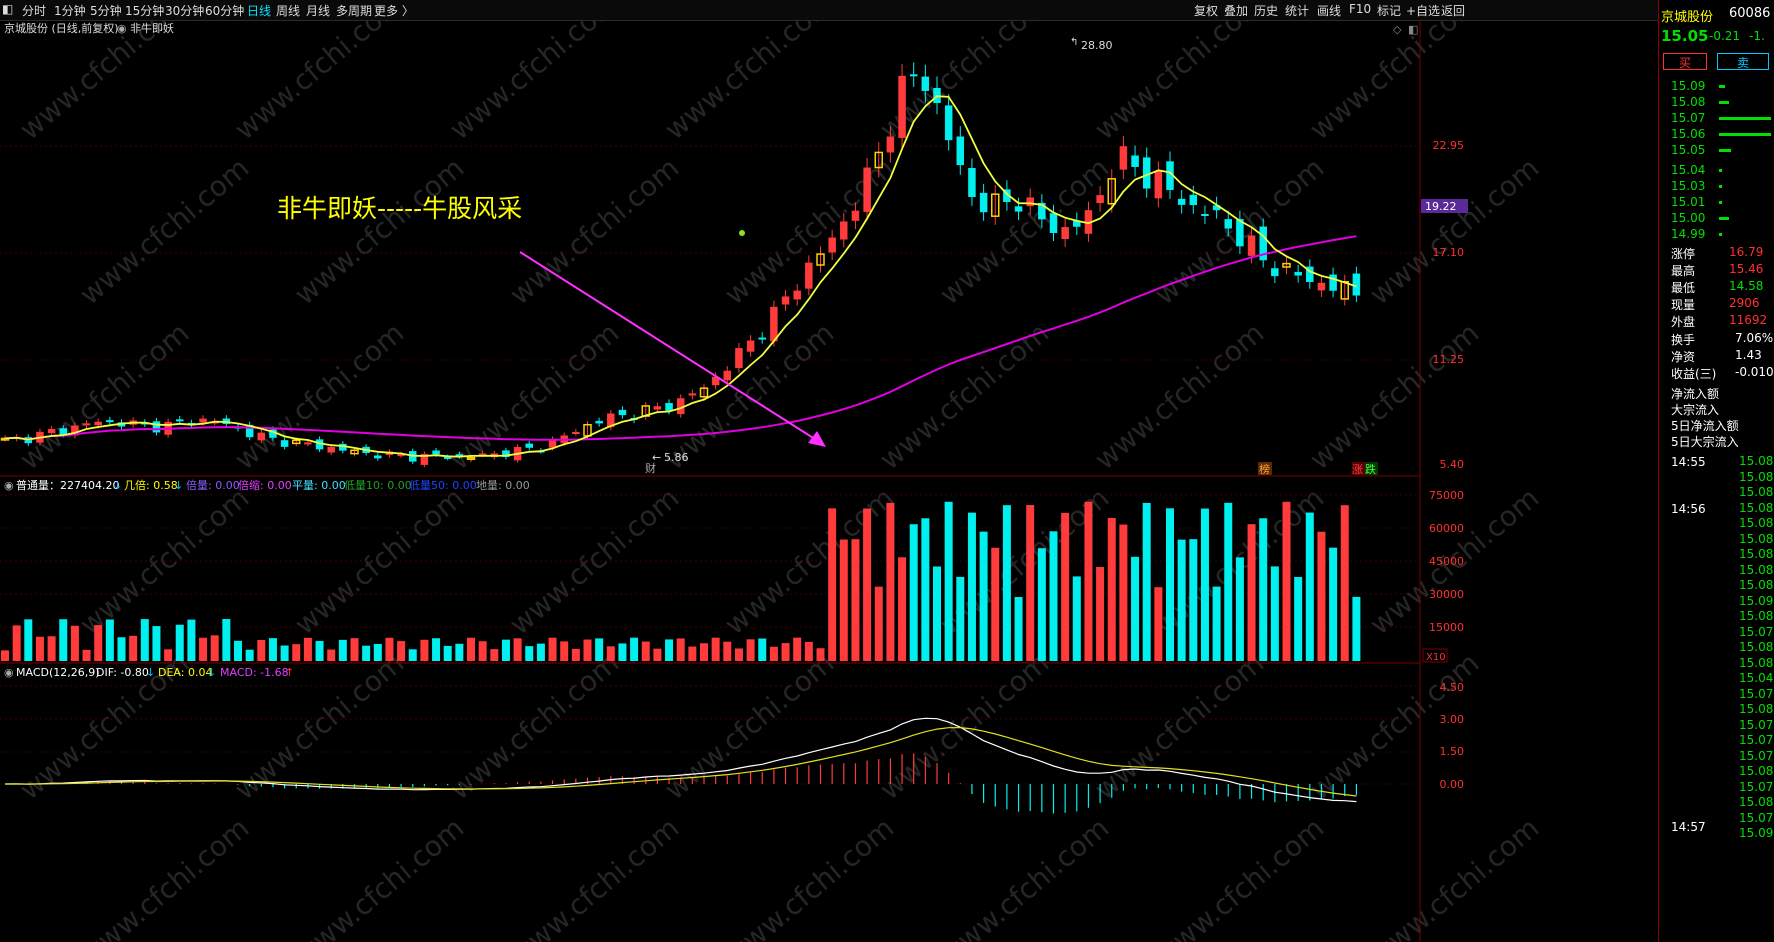 The image size is (1774, 942). I want to click on volume-tick: 45000, so click(1446, 561).